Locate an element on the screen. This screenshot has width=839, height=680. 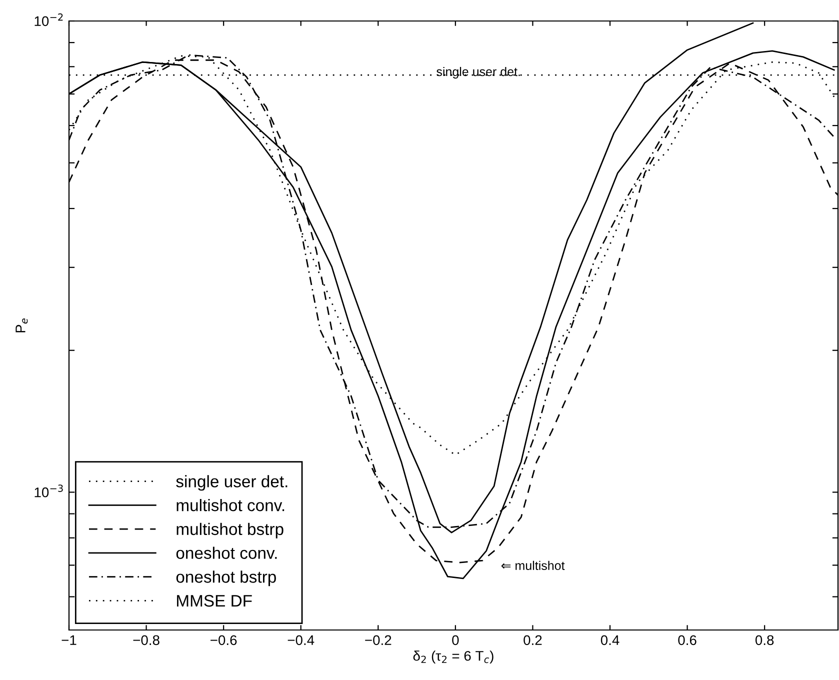
annotation: single user det. is located at coordinates (478, 72).